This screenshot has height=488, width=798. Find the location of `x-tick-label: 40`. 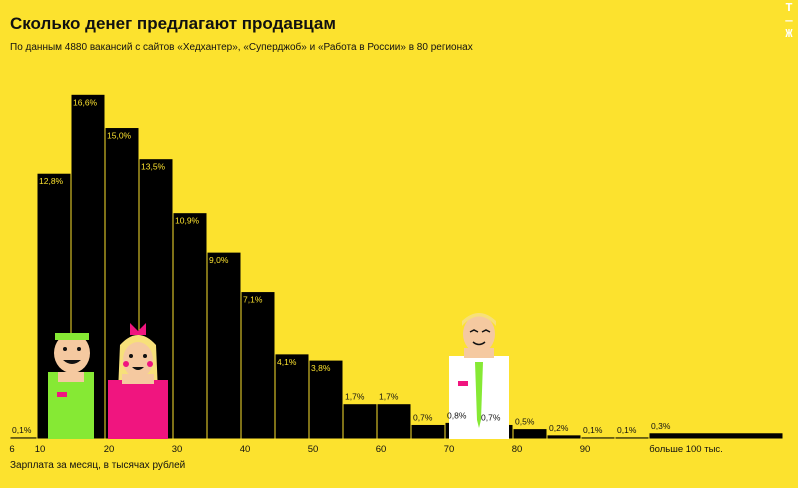

x-tick-label: 40 is located at coordinates (245, 449).